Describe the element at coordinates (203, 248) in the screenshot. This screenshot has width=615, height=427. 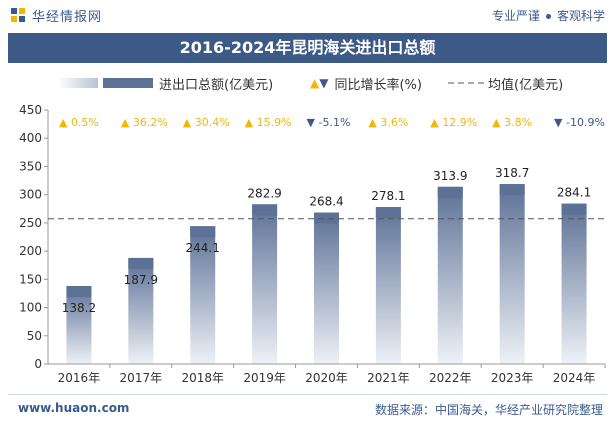
I see `value-label: 244.1` at that location.